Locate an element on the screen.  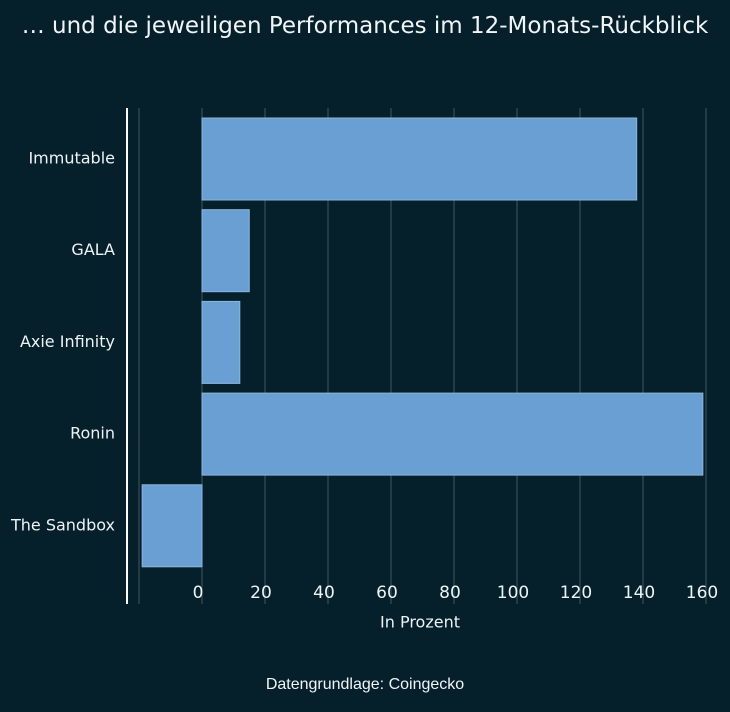
bar-the-sandbox is located at coordinates (172, 526).